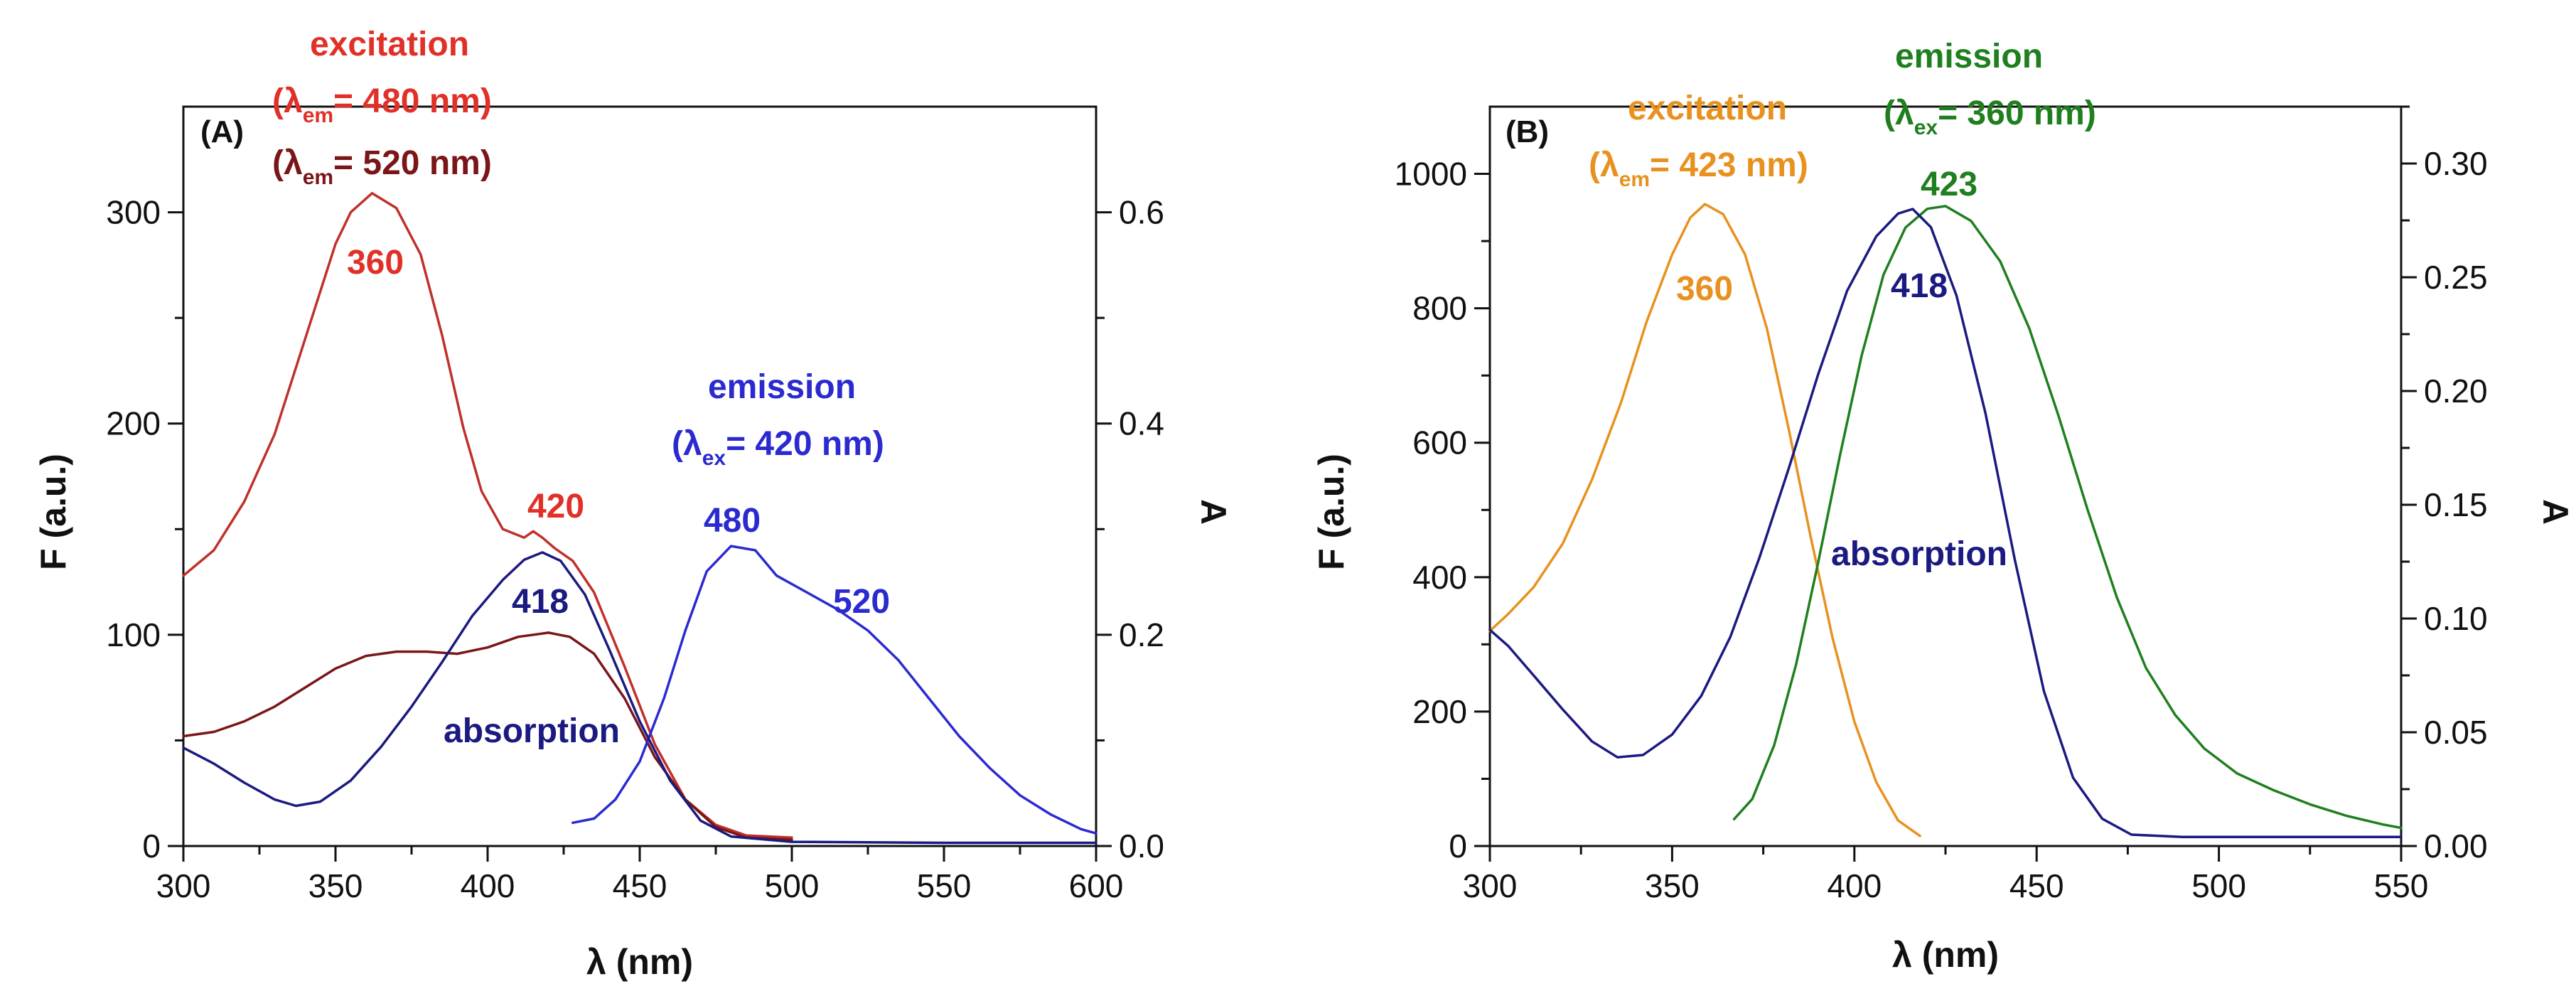  Describe the element at coordinates (1213, 512) in the screenshot. I see `panel-a-y2-axis-title: A` at that location.